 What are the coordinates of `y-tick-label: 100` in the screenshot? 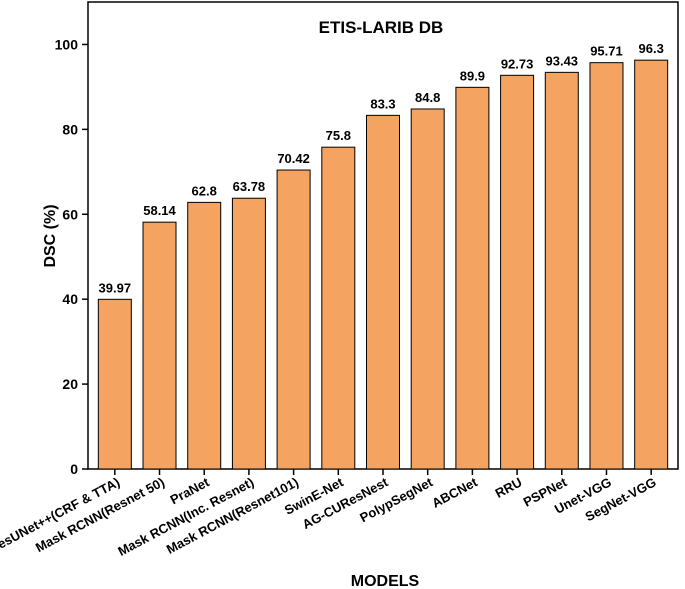 It's located at (67, 44).